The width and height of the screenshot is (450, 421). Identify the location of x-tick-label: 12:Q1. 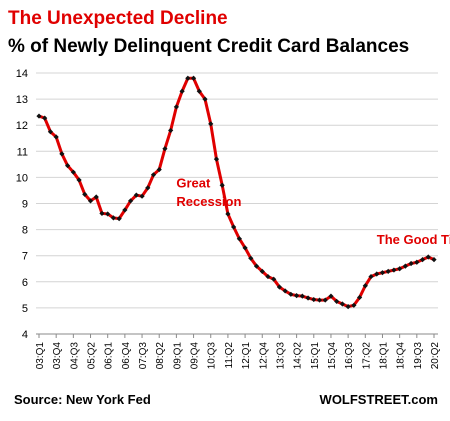
(246, 356).